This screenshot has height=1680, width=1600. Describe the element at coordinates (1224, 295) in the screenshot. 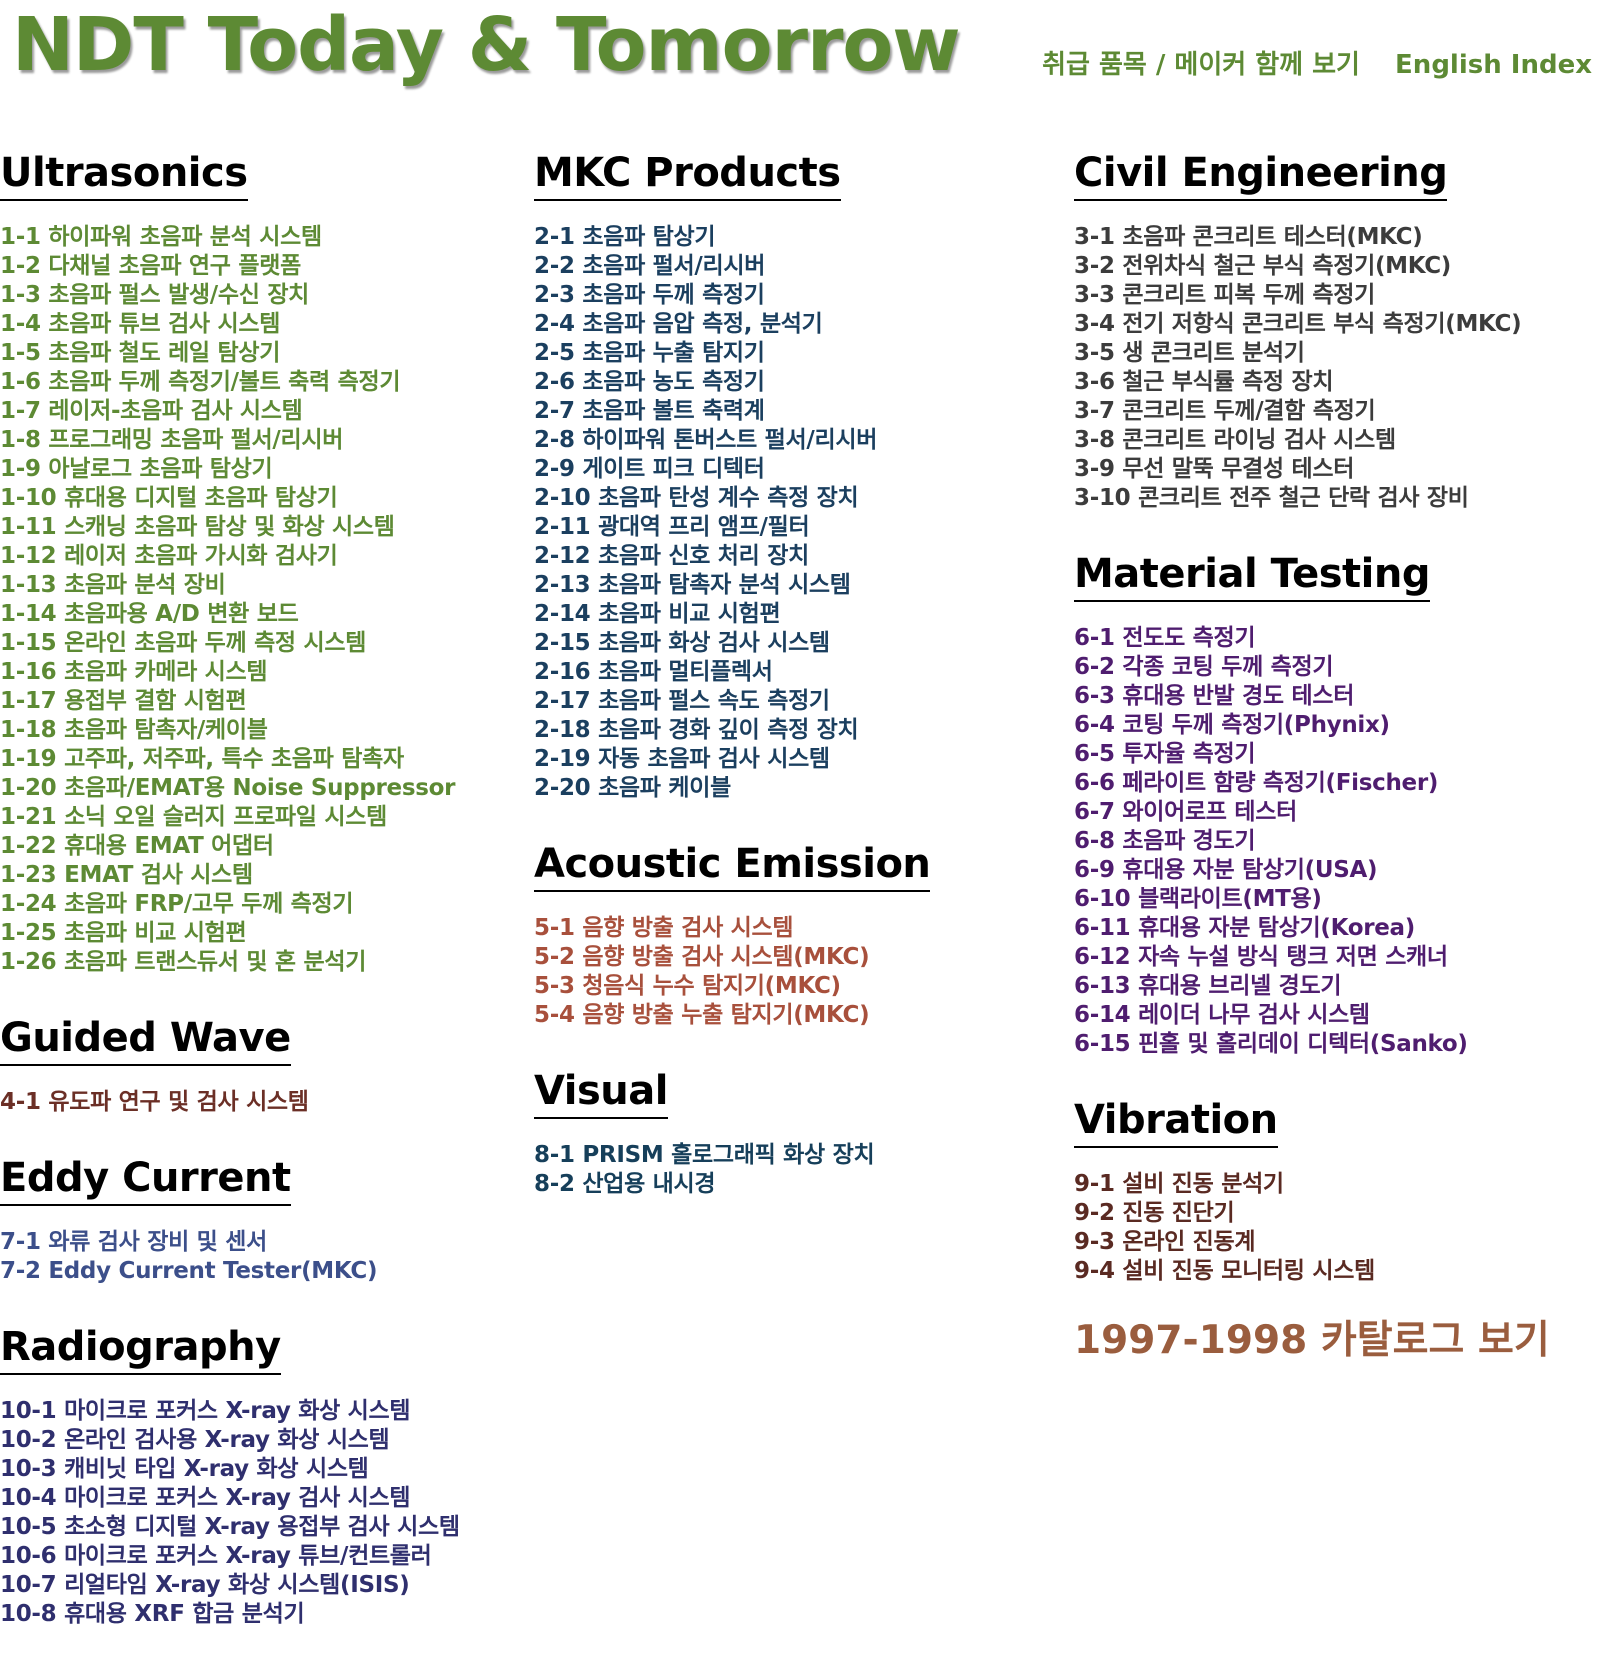

I see `product-link: 3-3 콘크리트 피복 두께 측정기` at that location.